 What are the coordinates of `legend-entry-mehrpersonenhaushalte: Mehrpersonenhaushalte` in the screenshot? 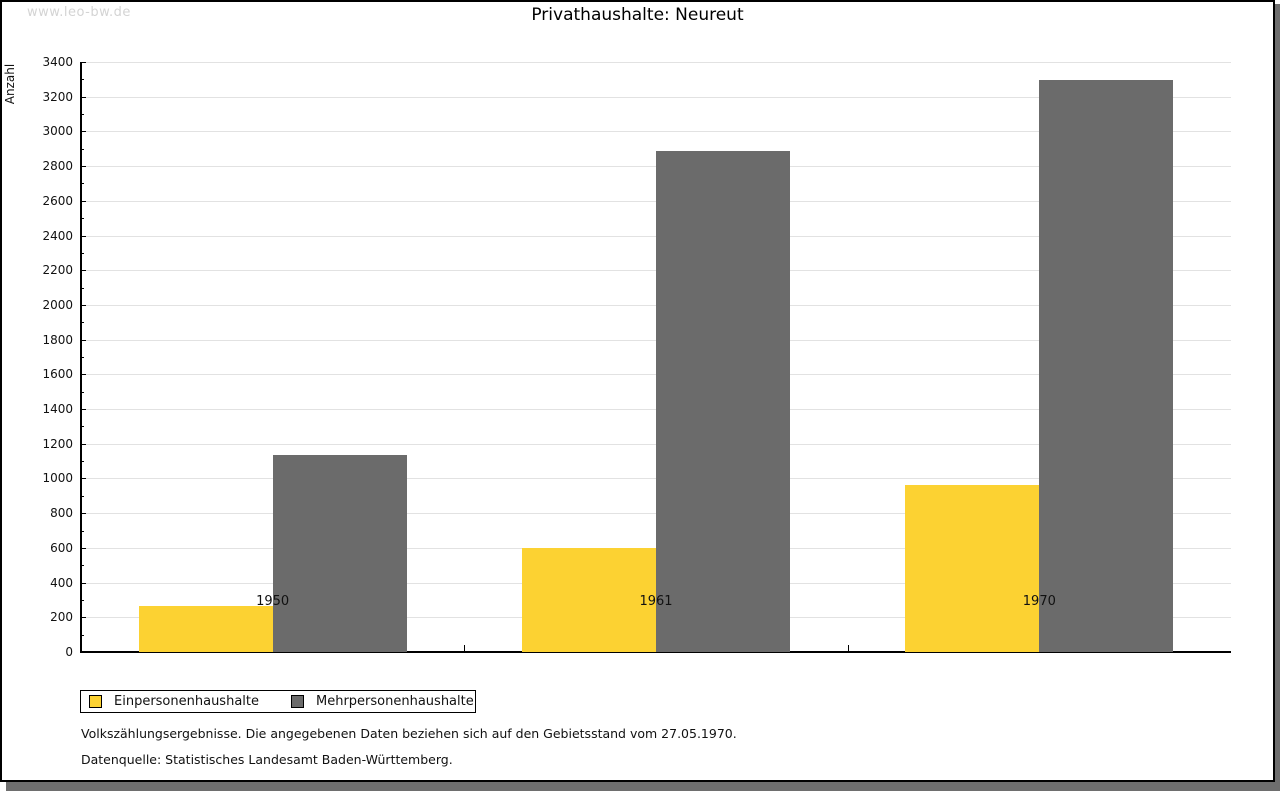 It's located at (366, 701).